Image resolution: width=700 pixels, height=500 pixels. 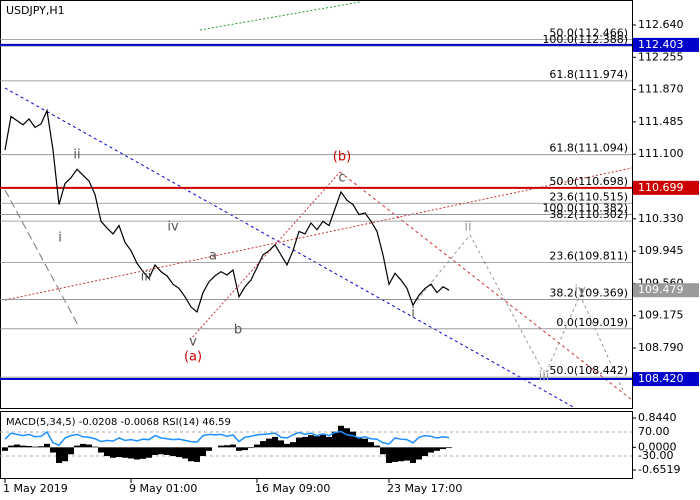 I want to click on fib-label: 0.0(109.019), so click(x=592, y=322).